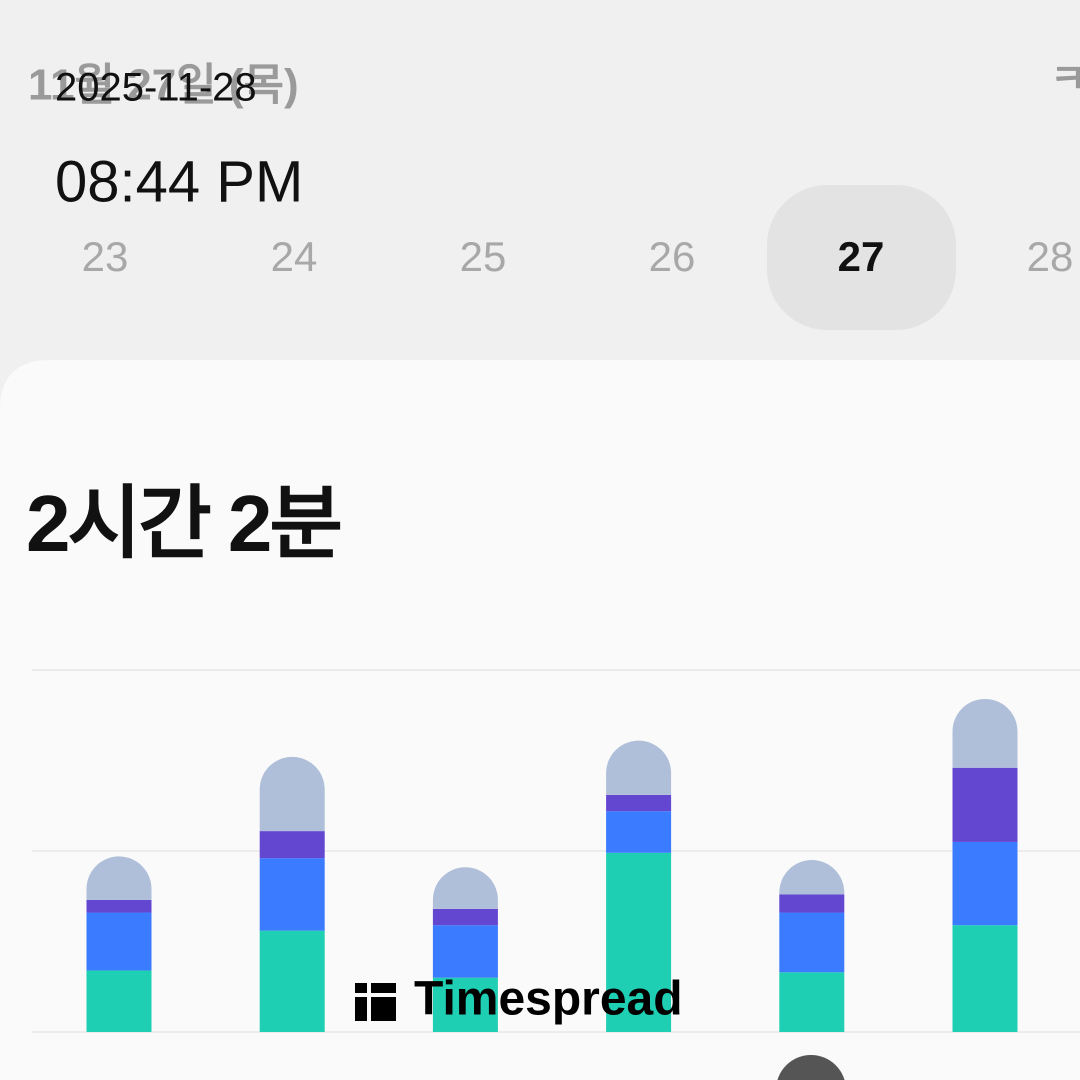  Describe the element at coordinates (105, 256) in the screenshot. I see `date: 23` at that location.